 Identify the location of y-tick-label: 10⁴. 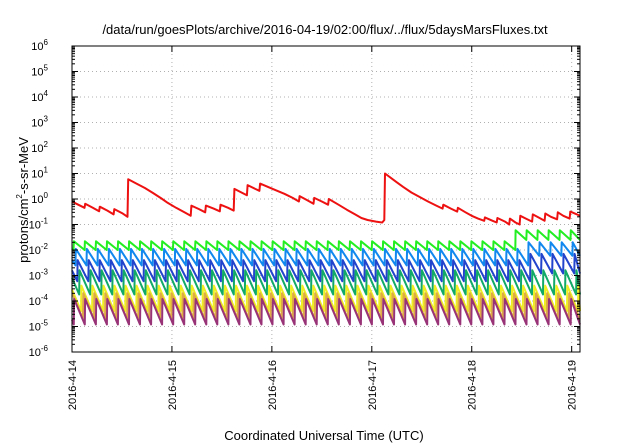
(39, 96).